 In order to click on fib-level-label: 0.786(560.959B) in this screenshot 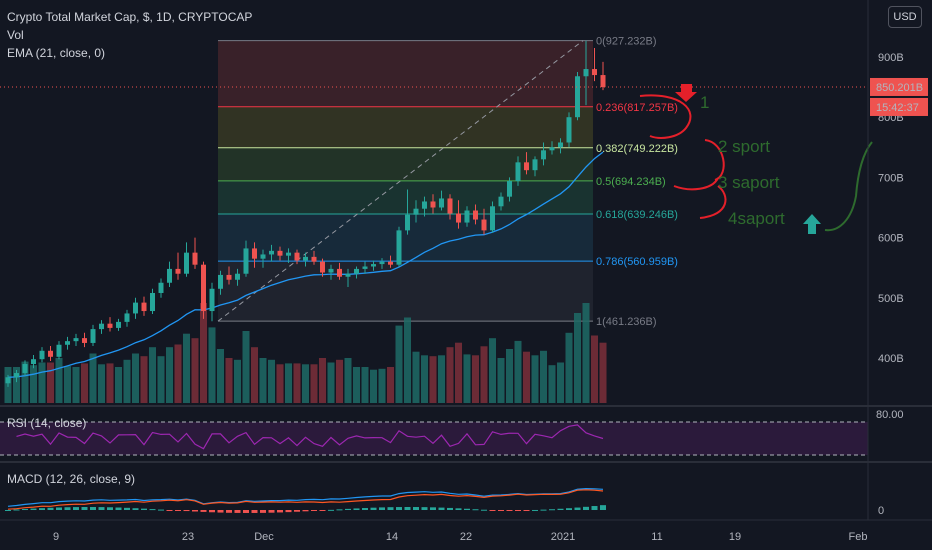, I will do `click(637, 262)`.